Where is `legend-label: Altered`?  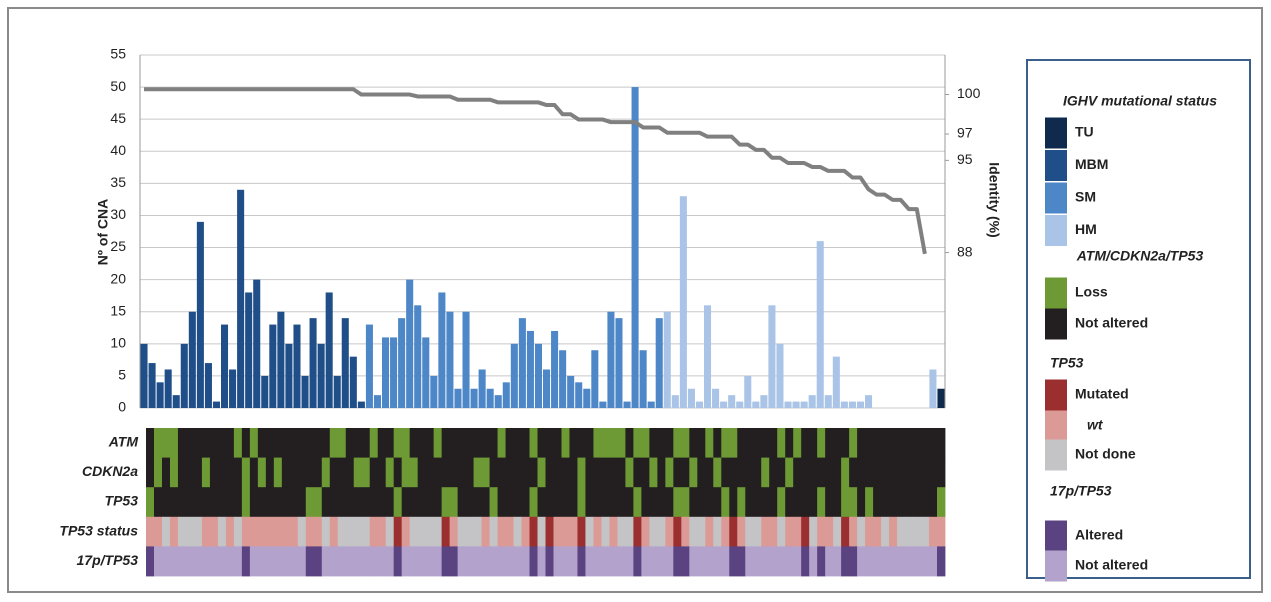
legend-label: Altered is located at coordinates (1099, 535).